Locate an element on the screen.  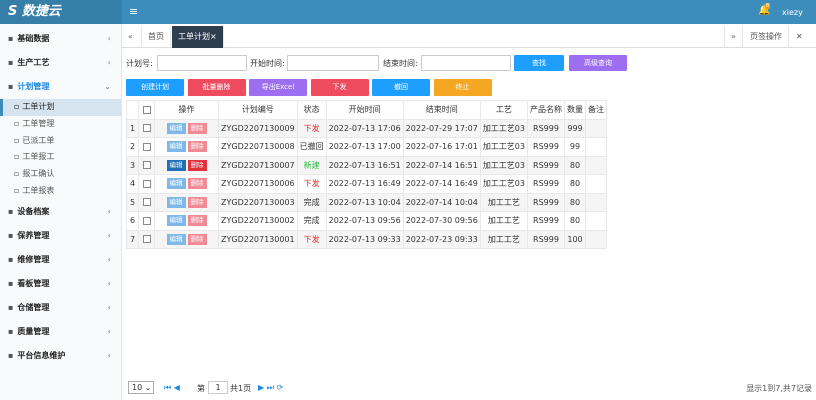
search-button: 查找 is located at coordinates (539, 63).